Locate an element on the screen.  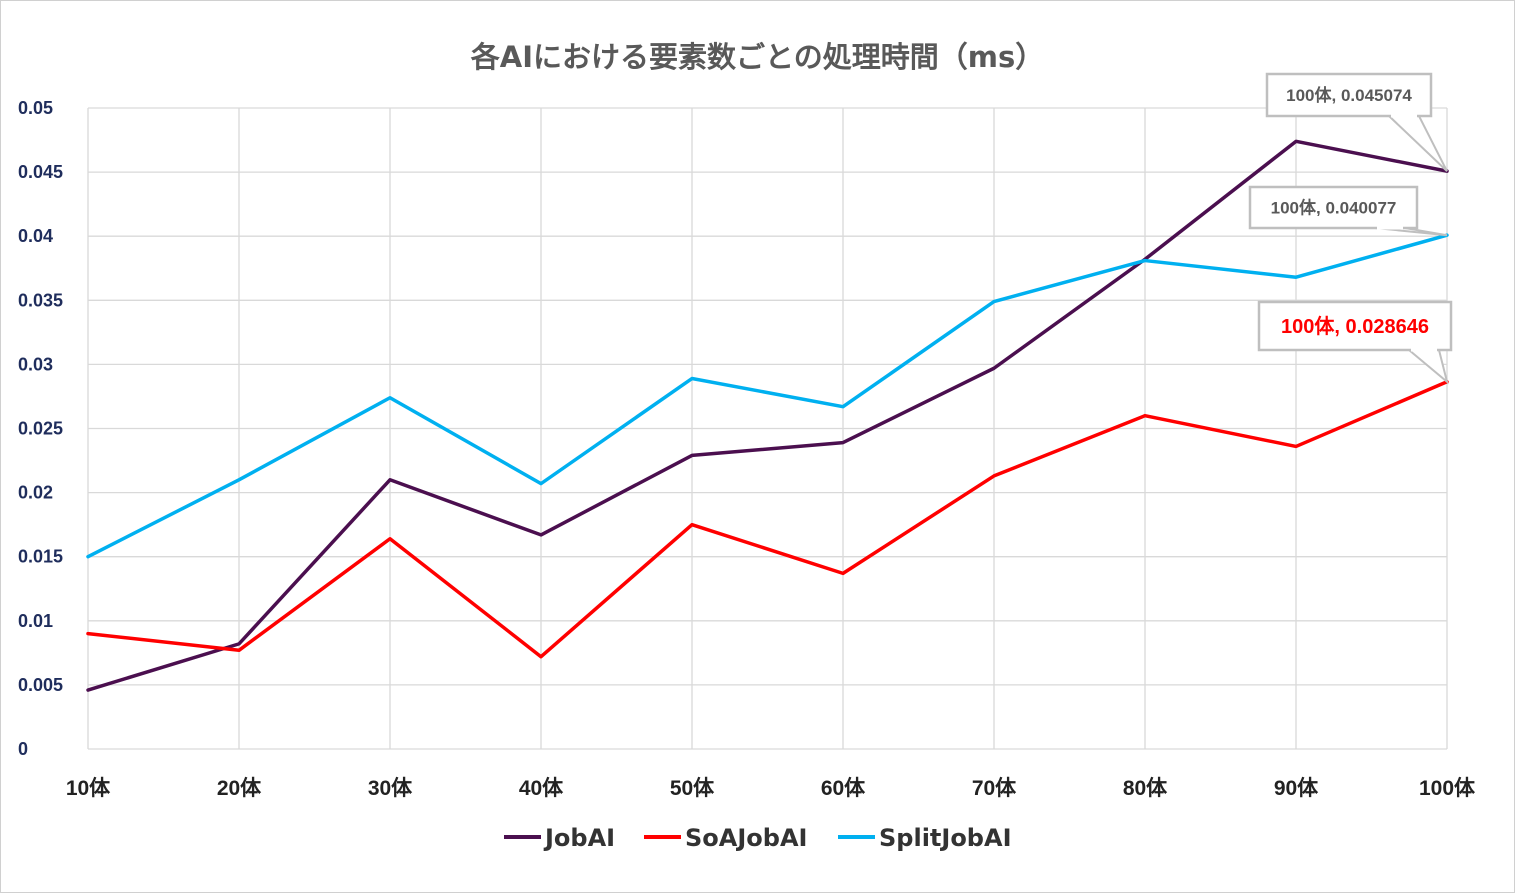
callout-pointer is located at coordinates (1427, 367).